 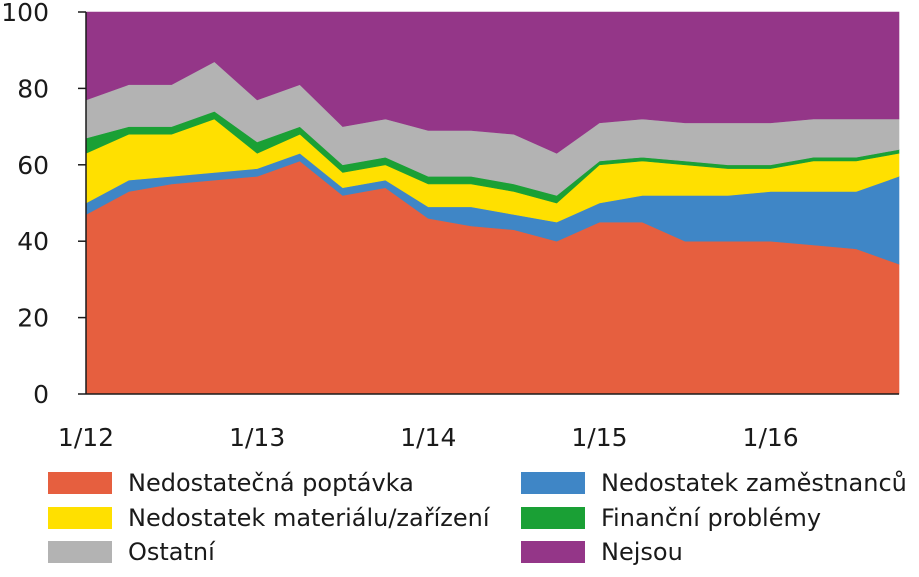 I want to click on y-tick-label: 0, so click(x=41, y=394).